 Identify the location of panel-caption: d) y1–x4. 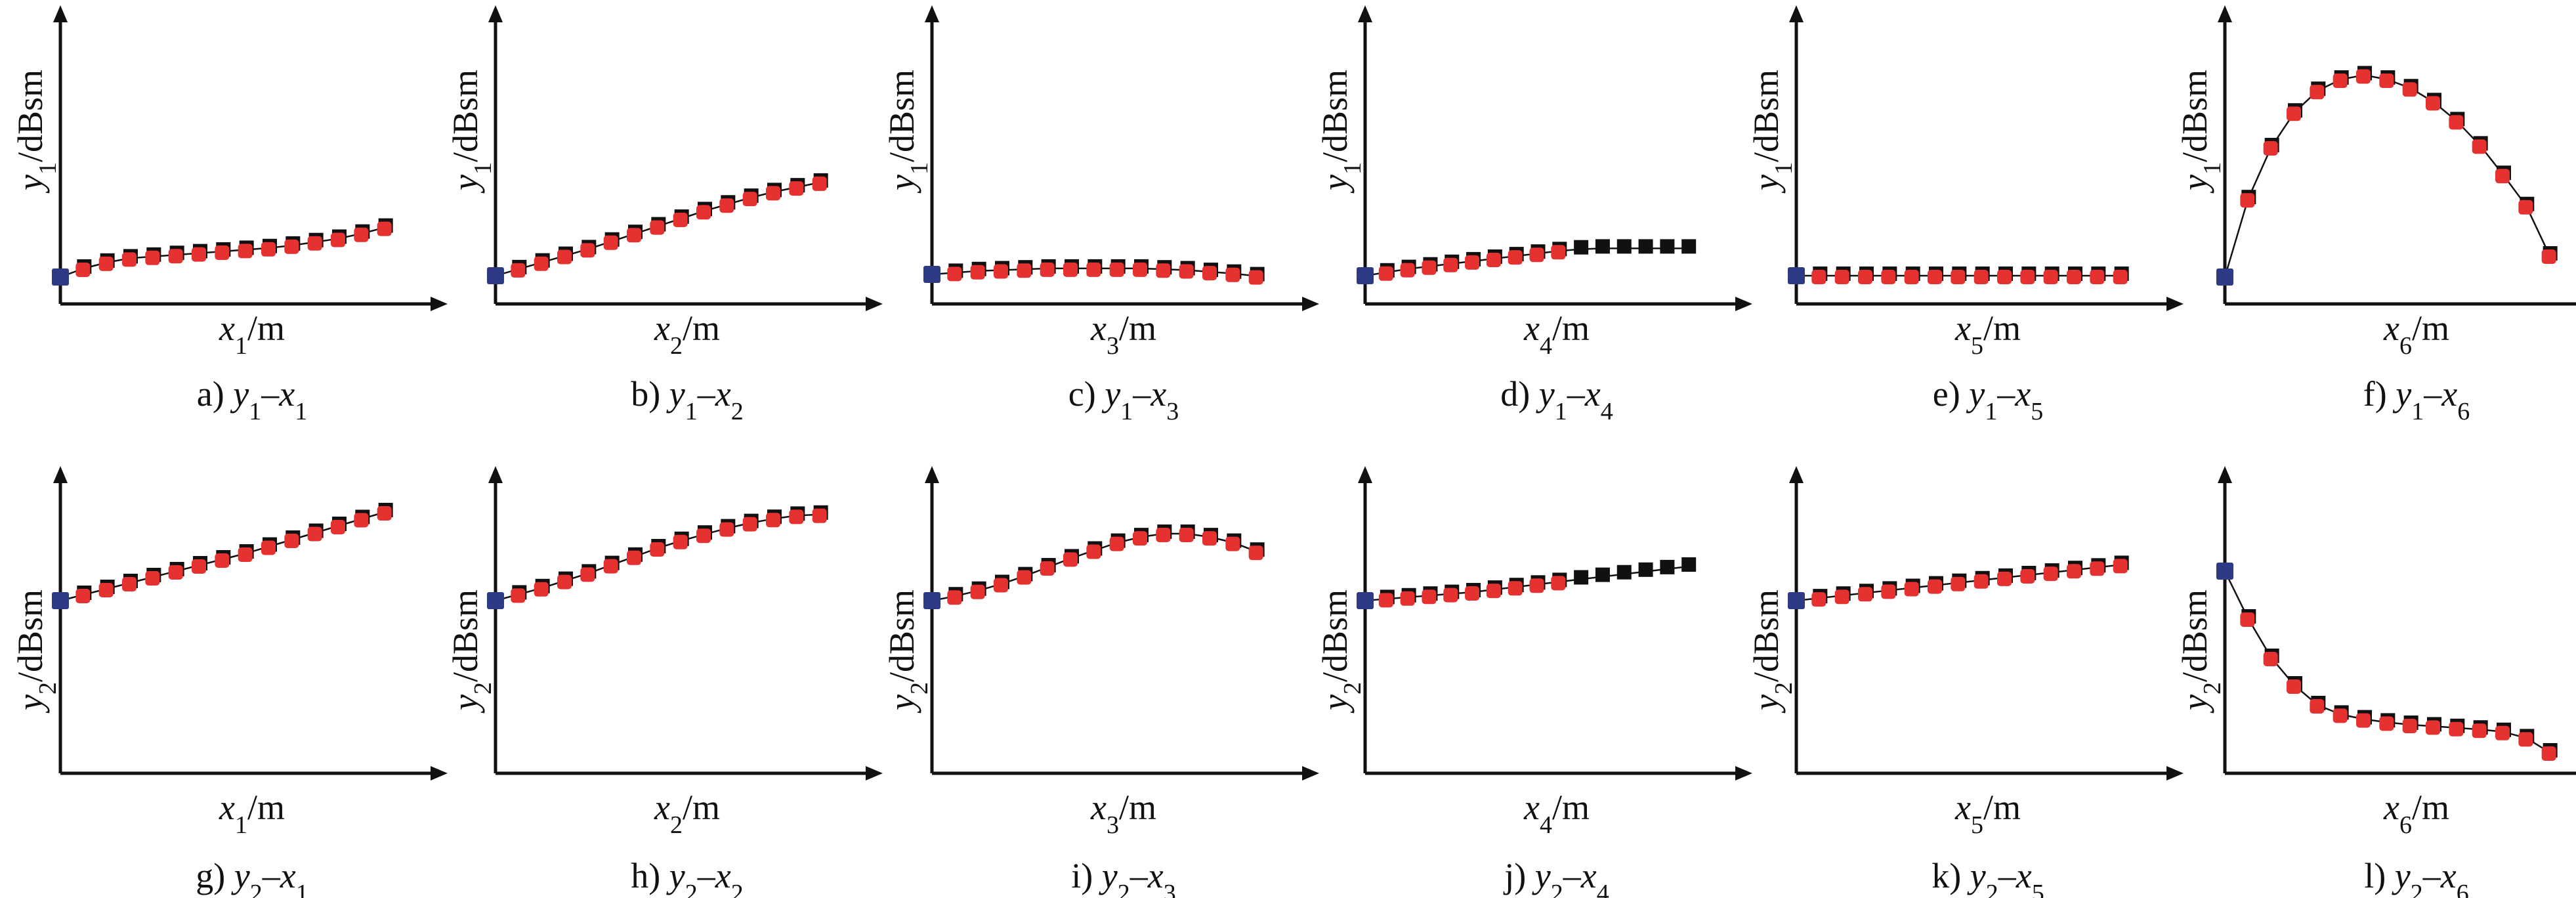
(1556, 400).